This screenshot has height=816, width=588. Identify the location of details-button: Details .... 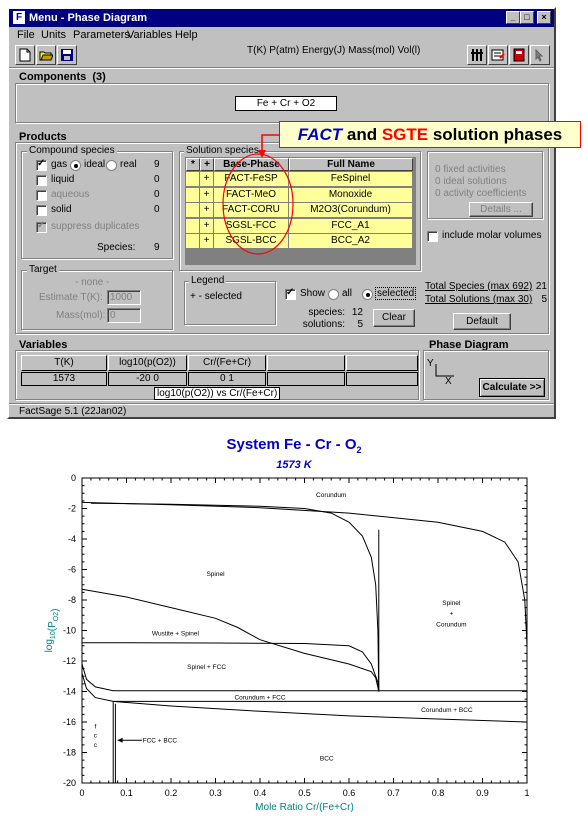
(501, 209).